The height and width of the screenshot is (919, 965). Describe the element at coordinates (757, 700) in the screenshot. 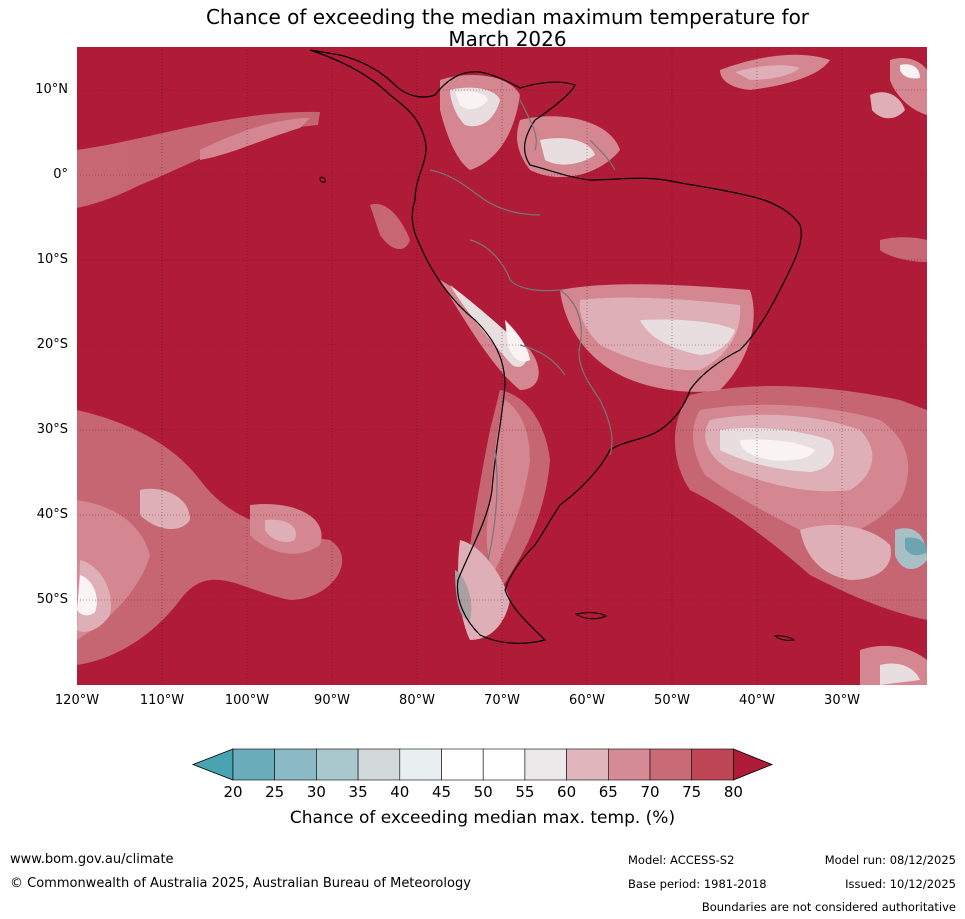

I see `lon-label-40w: 40°W` at that location.